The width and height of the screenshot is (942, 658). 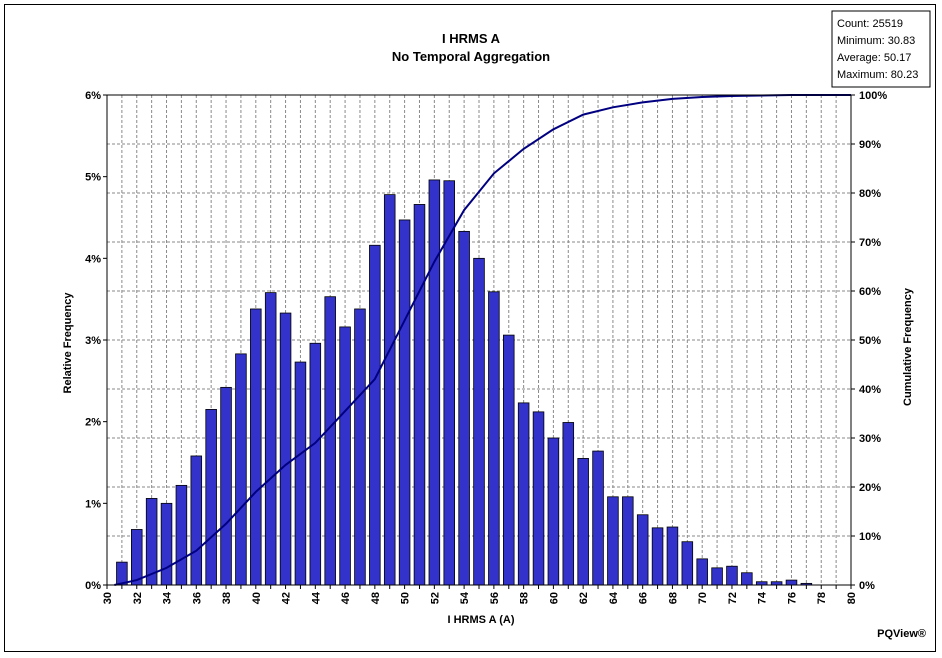 I want to click on x-tick-label: 34, so click(x=168, y=597).